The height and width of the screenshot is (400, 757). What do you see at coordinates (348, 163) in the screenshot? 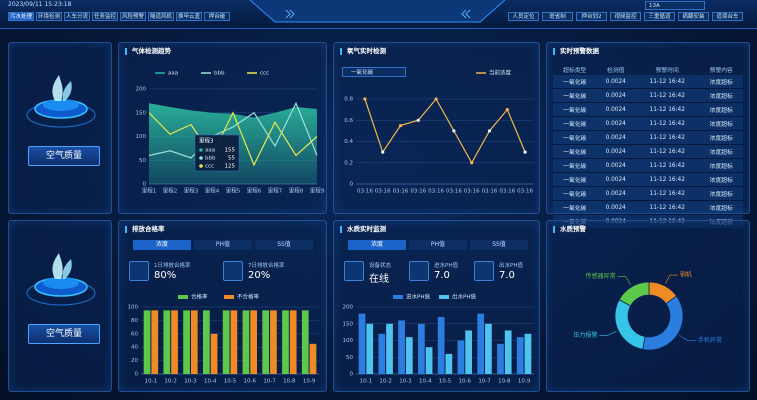
I see `y-tick-label: 0.2` at bounding box center [348, 163].